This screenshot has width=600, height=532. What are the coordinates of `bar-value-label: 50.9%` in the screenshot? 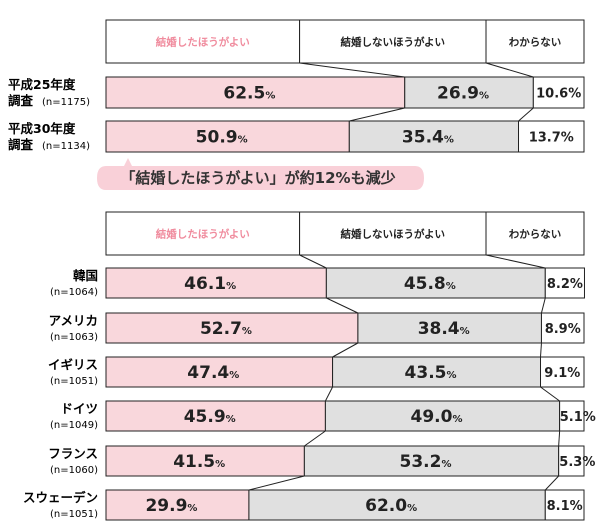 It's located at (222, 138).